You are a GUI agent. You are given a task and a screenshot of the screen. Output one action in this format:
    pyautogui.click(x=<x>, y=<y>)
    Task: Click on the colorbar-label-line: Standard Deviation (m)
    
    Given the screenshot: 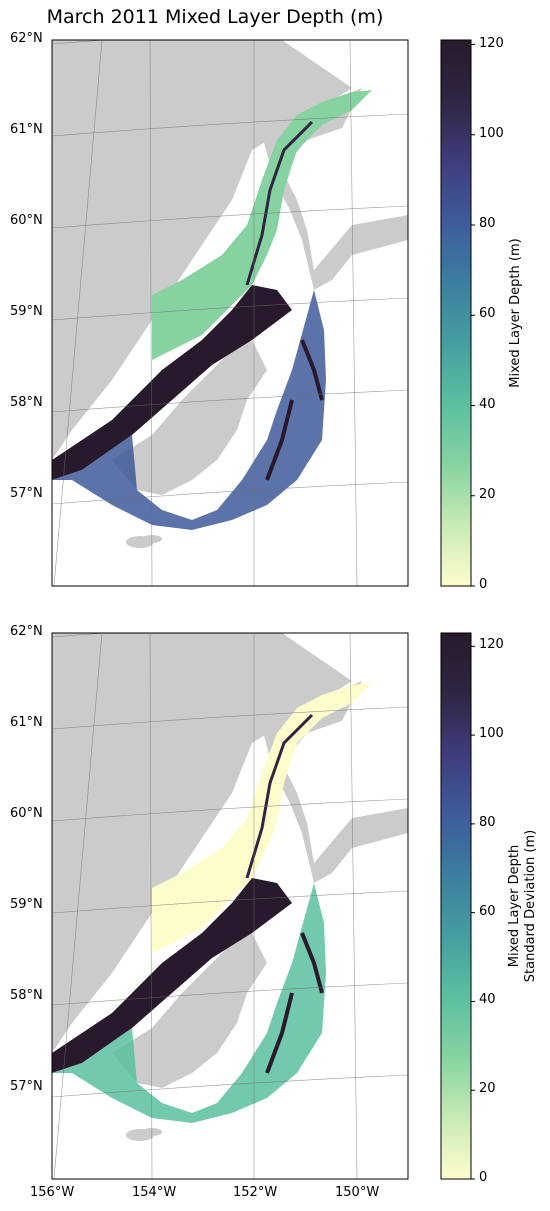 What is the action you would take?
    pyautogui.click(x=530, y=906)
    